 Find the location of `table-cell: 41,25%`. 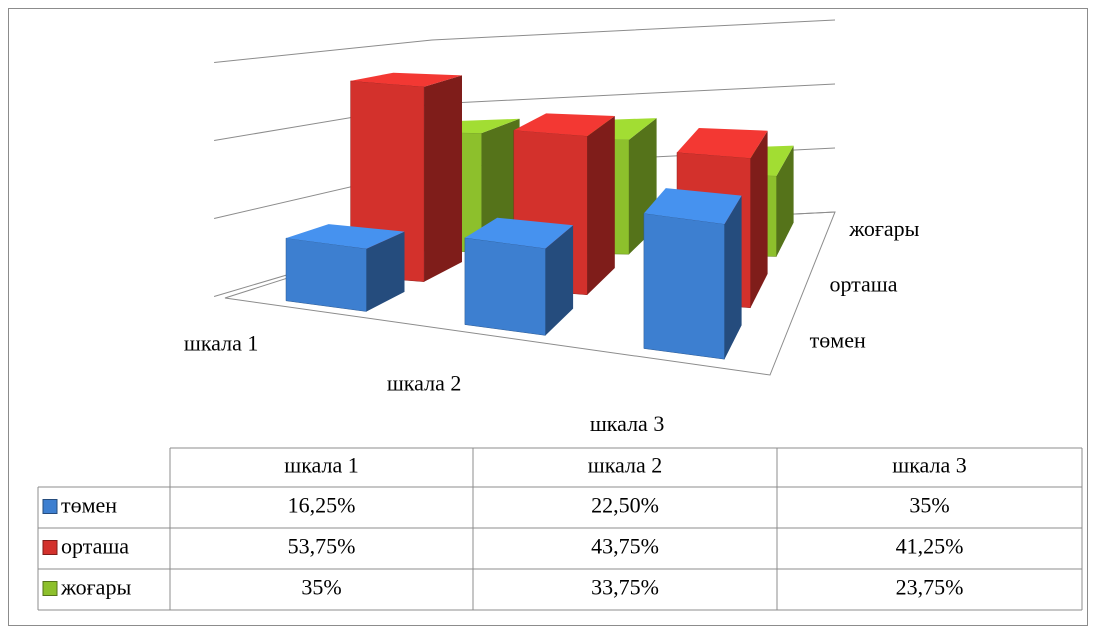

table-cell: 41,25% is located at coordinates (930, 546).